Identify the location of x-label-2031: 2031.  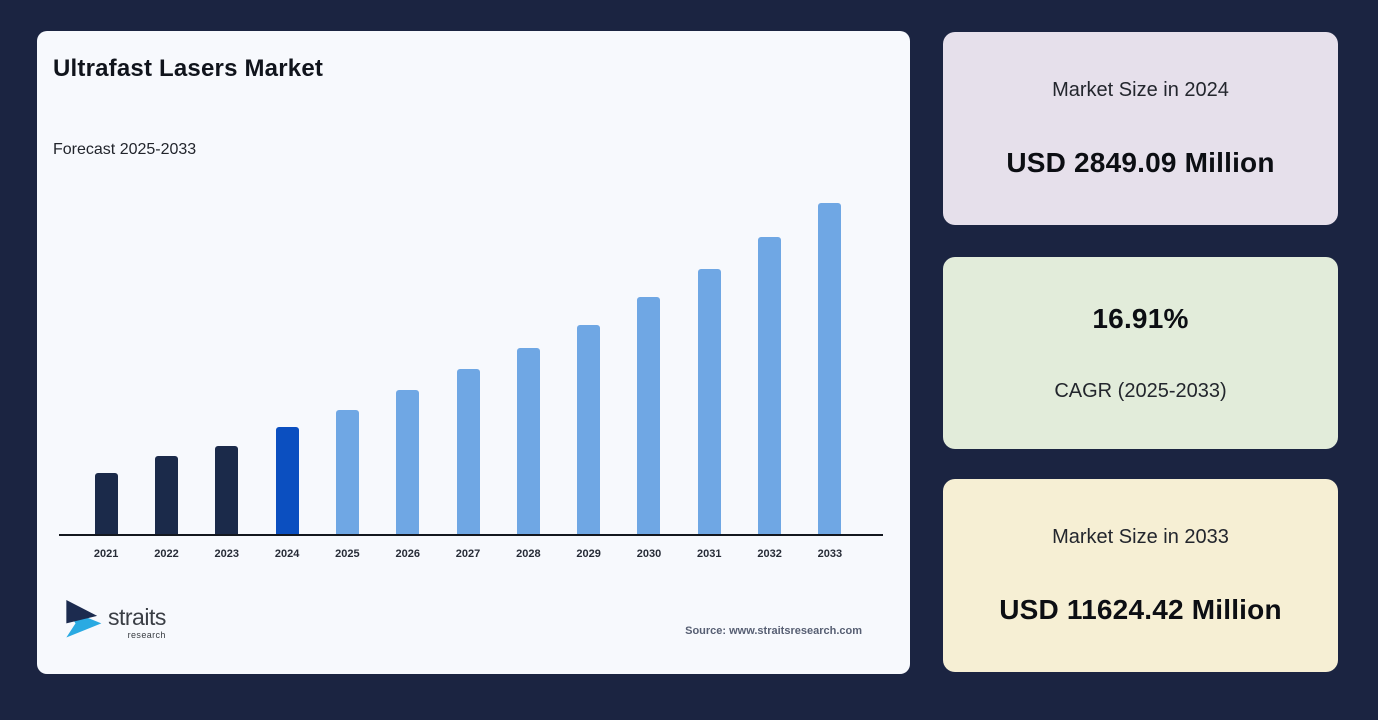
(709, 554).